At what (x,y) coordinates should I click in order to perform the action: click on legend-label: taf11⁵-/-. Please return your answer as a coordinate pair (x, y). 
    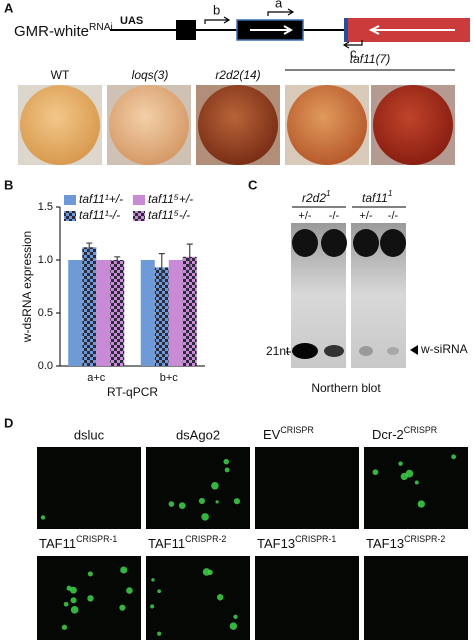
    Looking at the image, I should click on (169, 215).